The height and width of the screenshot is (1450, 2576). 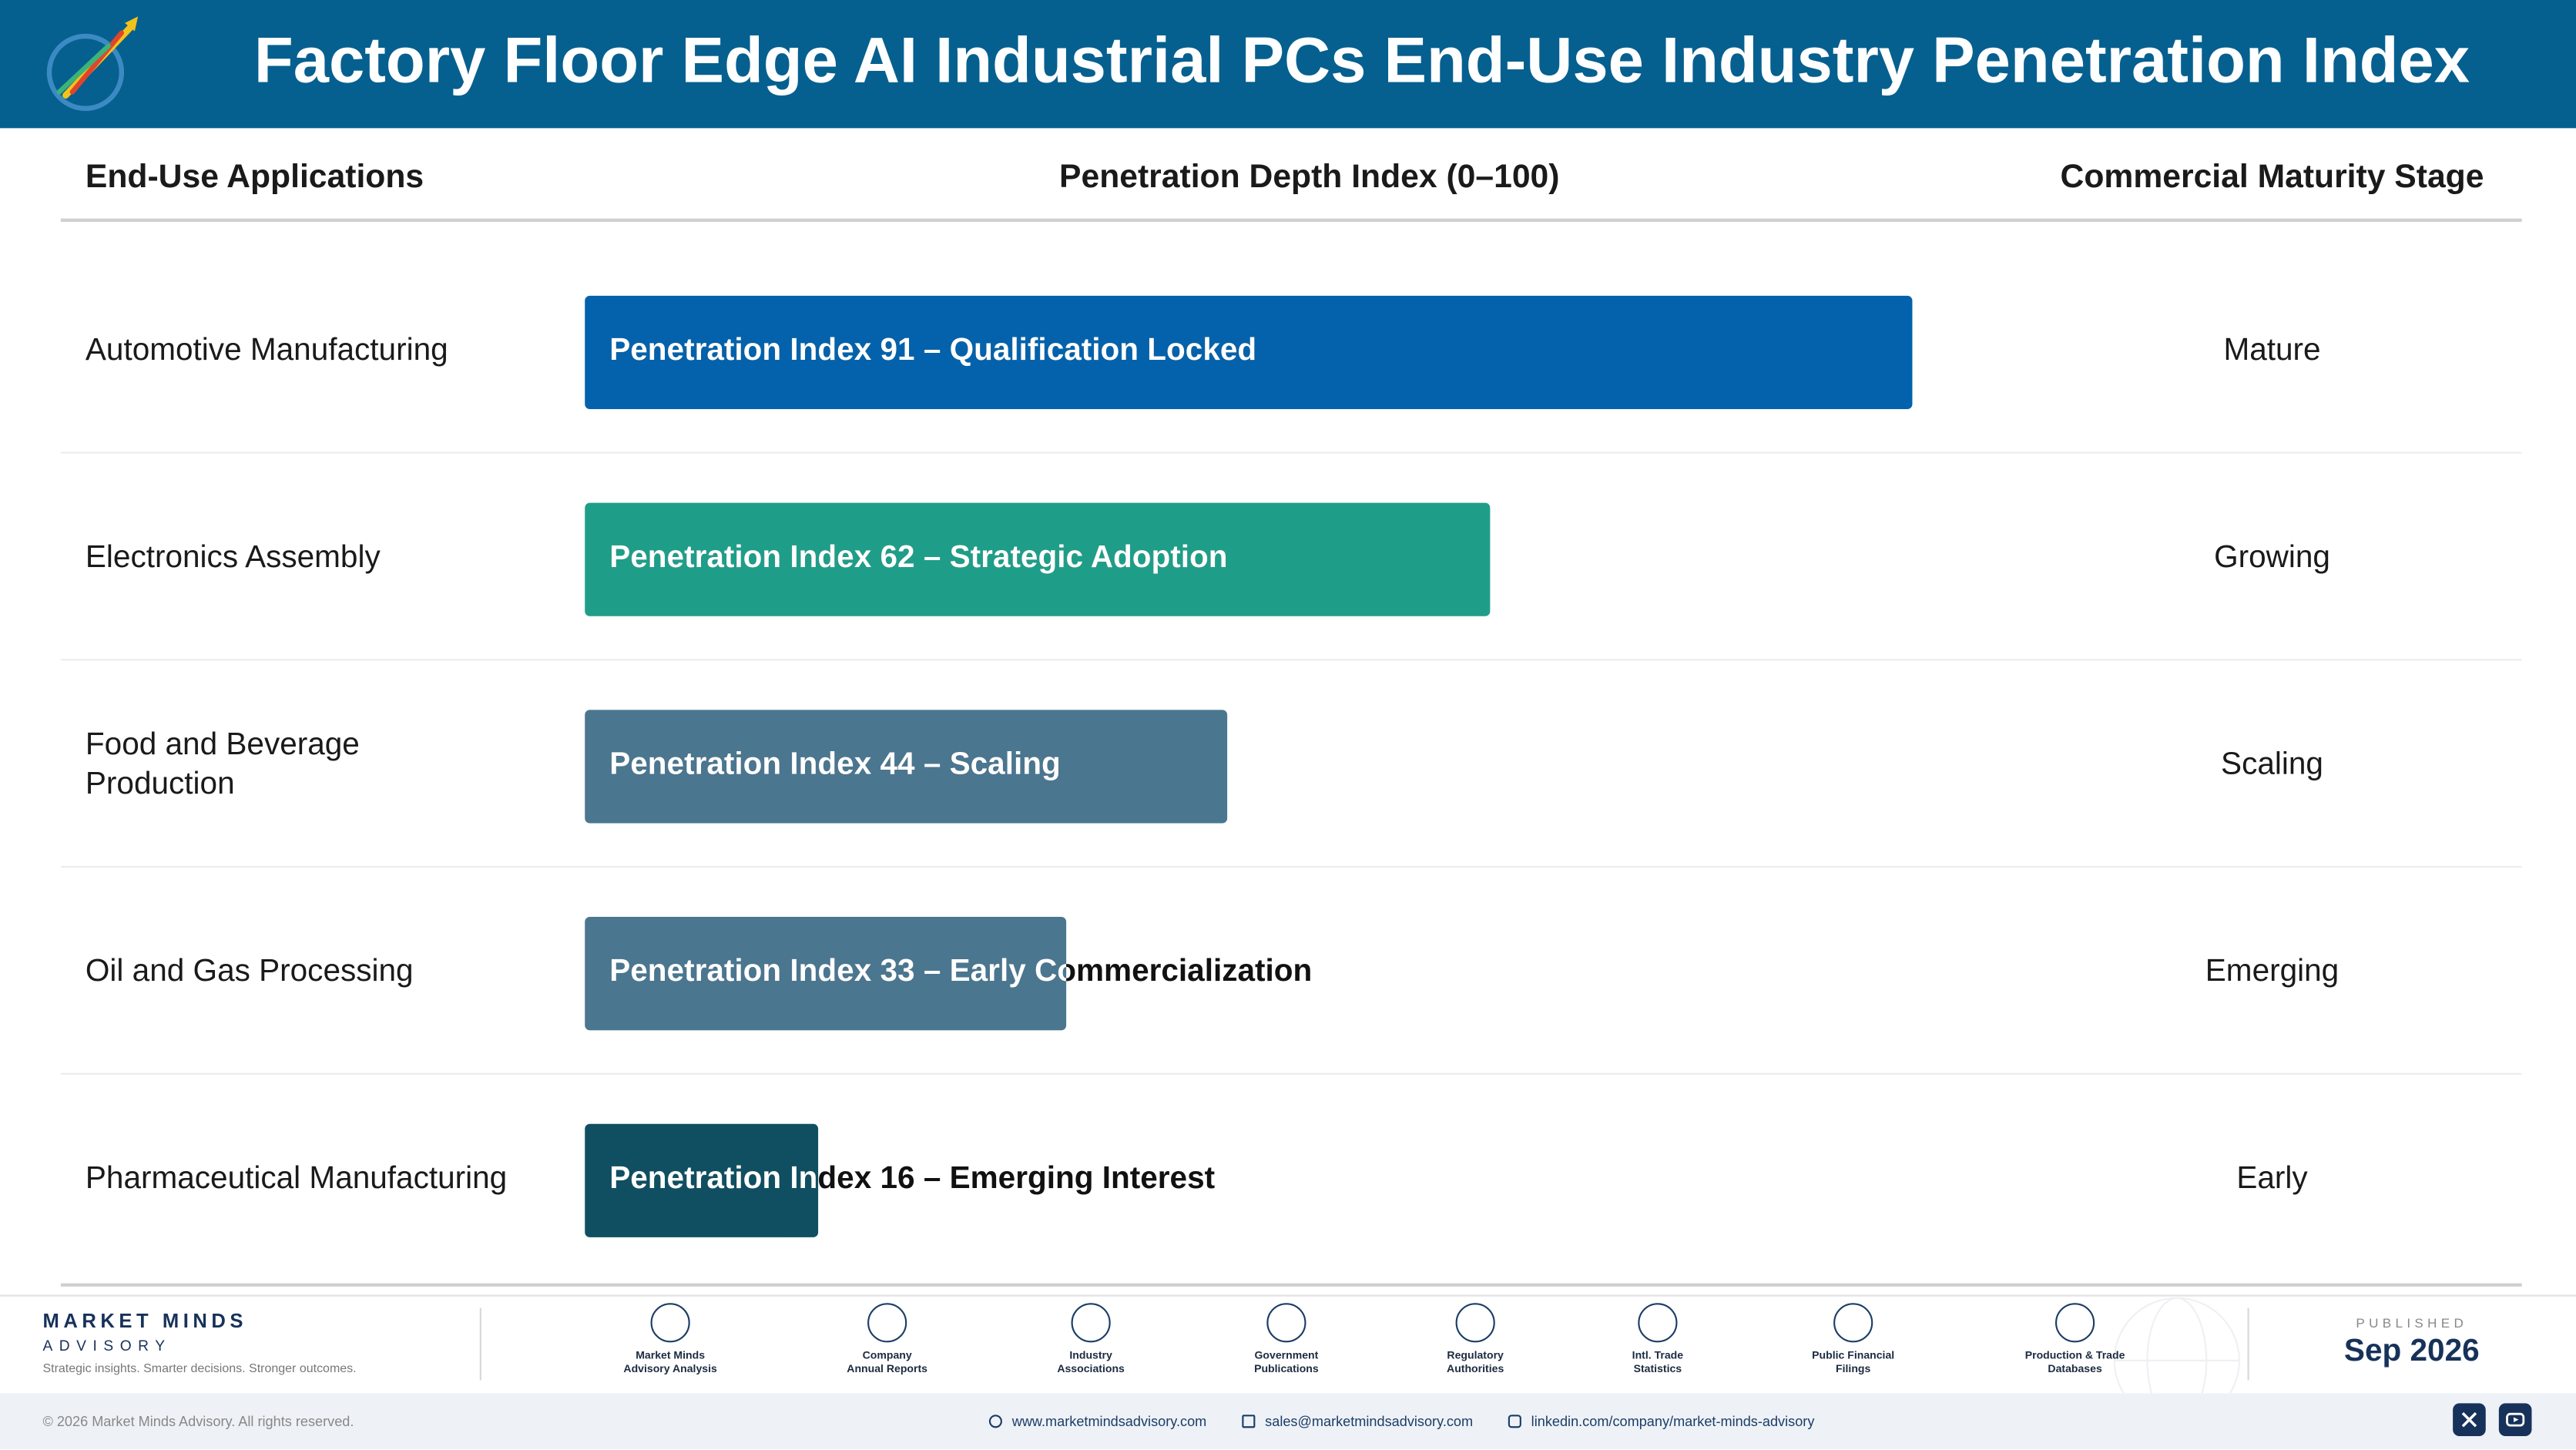 I want to click on bottom-rule, so click(x=1291, y=1285).